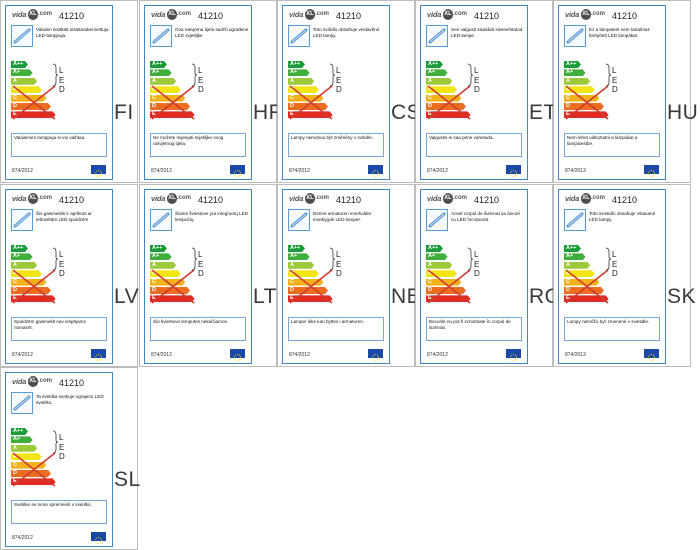  Describe the element at coordinates (59, 145) in the screenshot. I see `lamp-note: Valaisimen lamppuja ei voi vaihtaa.` at that location.